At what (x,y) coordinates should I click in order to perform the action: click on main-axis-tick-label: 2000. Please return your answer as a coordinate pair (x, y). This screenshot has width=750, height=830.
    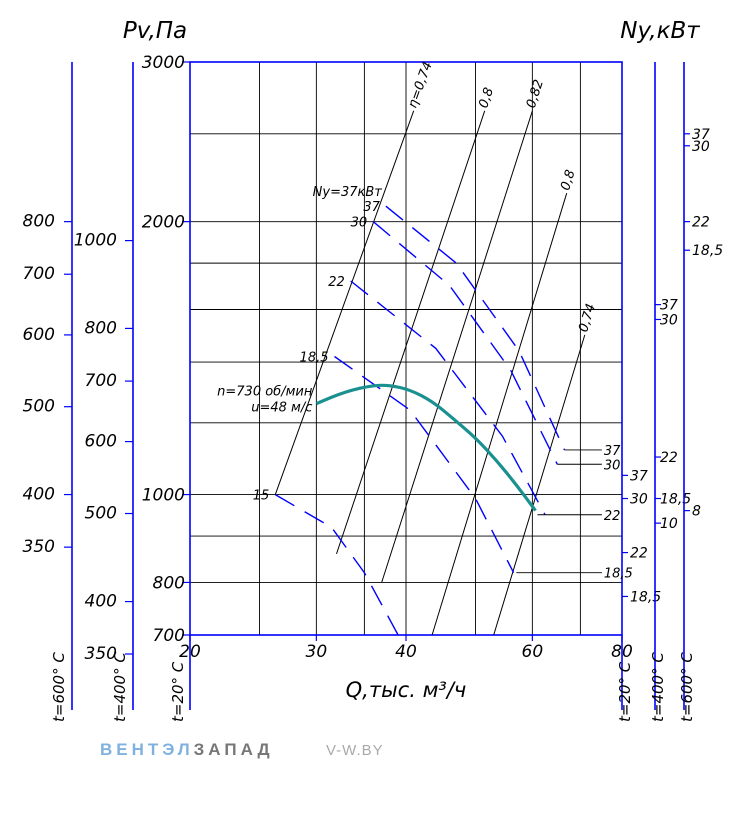
    Looking at the image, I should click on (163, 223).